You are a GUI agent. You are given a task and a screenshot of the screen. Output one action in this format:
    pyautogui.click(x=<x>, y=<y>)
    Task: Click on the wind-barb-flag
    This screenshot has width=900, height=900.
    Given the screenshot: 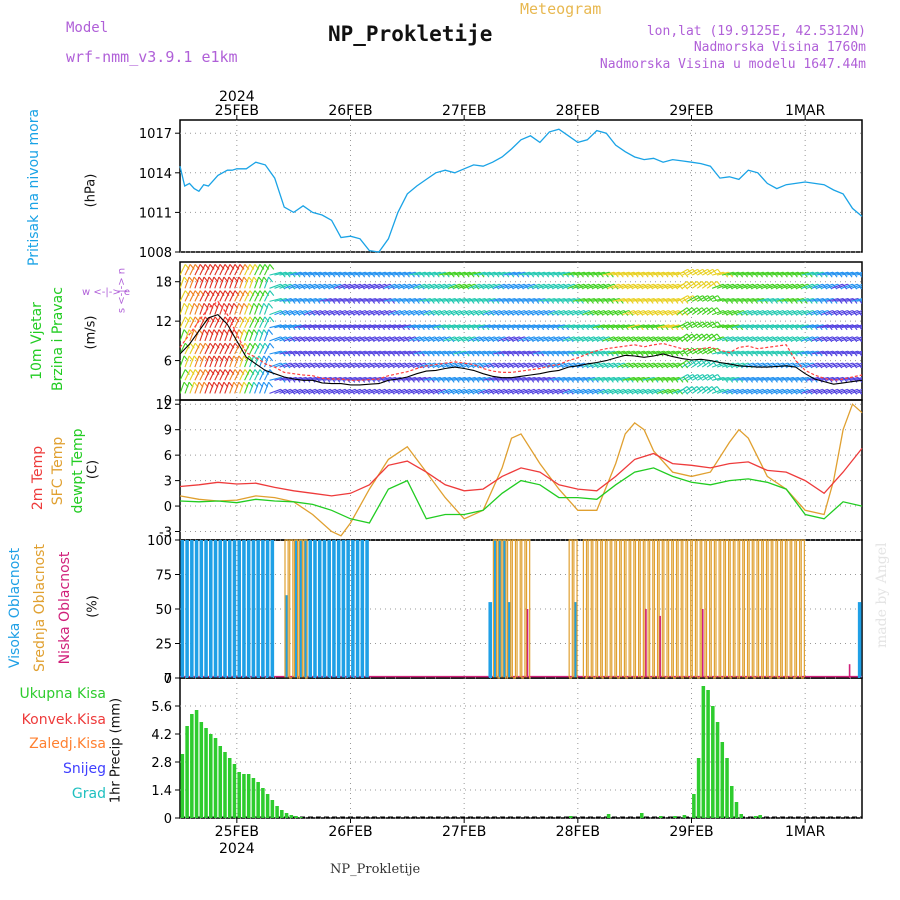 What is the action you would take?
    pyautogui.click(x=720, y=271)
    